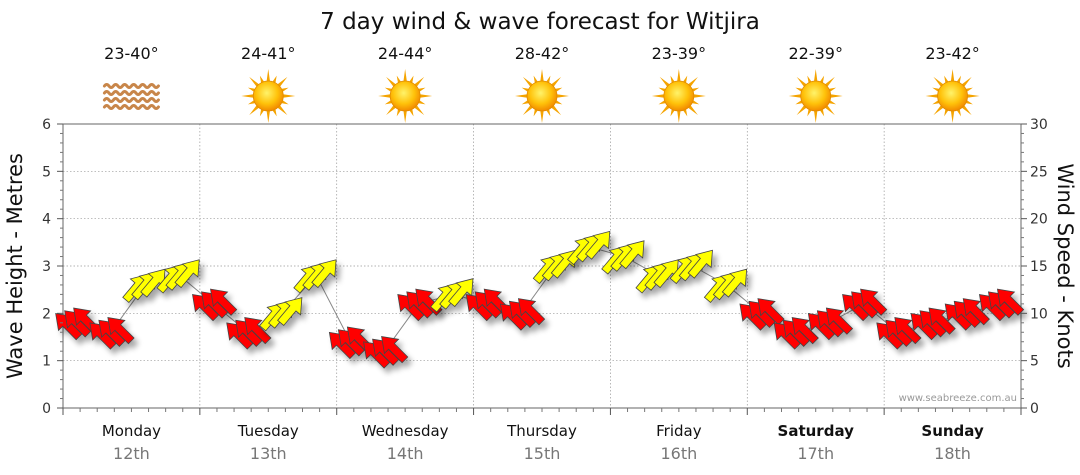  Describe the element at coordinates (958, 398) in the screenshot. I see `credit-text: www.seabreeze.com.au` at that location.